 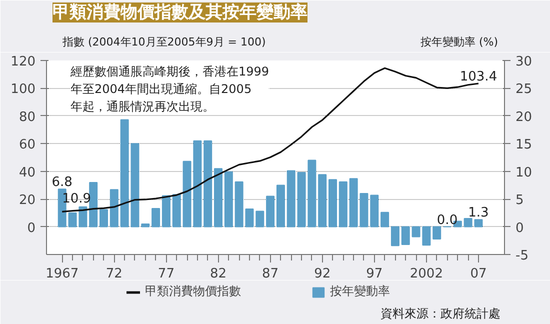 What do you see at coordinates (524, 62) in the screenshot?
I see `y2-tick-label: 30` at bounding box center [524, 62].